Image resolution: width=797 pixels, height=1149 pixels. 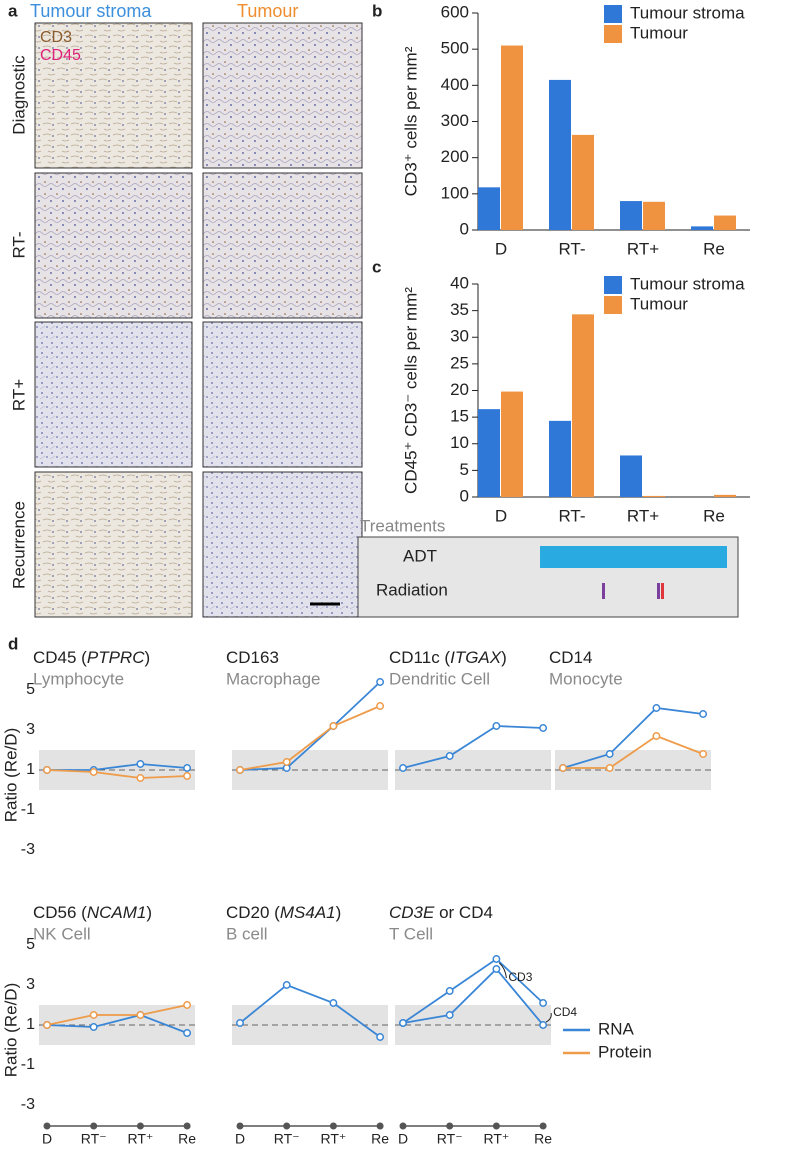 What do you see at coordinates (267, 11) in the screenshot?
I see `column-header: Tumour` at bounding box center [267, 11].